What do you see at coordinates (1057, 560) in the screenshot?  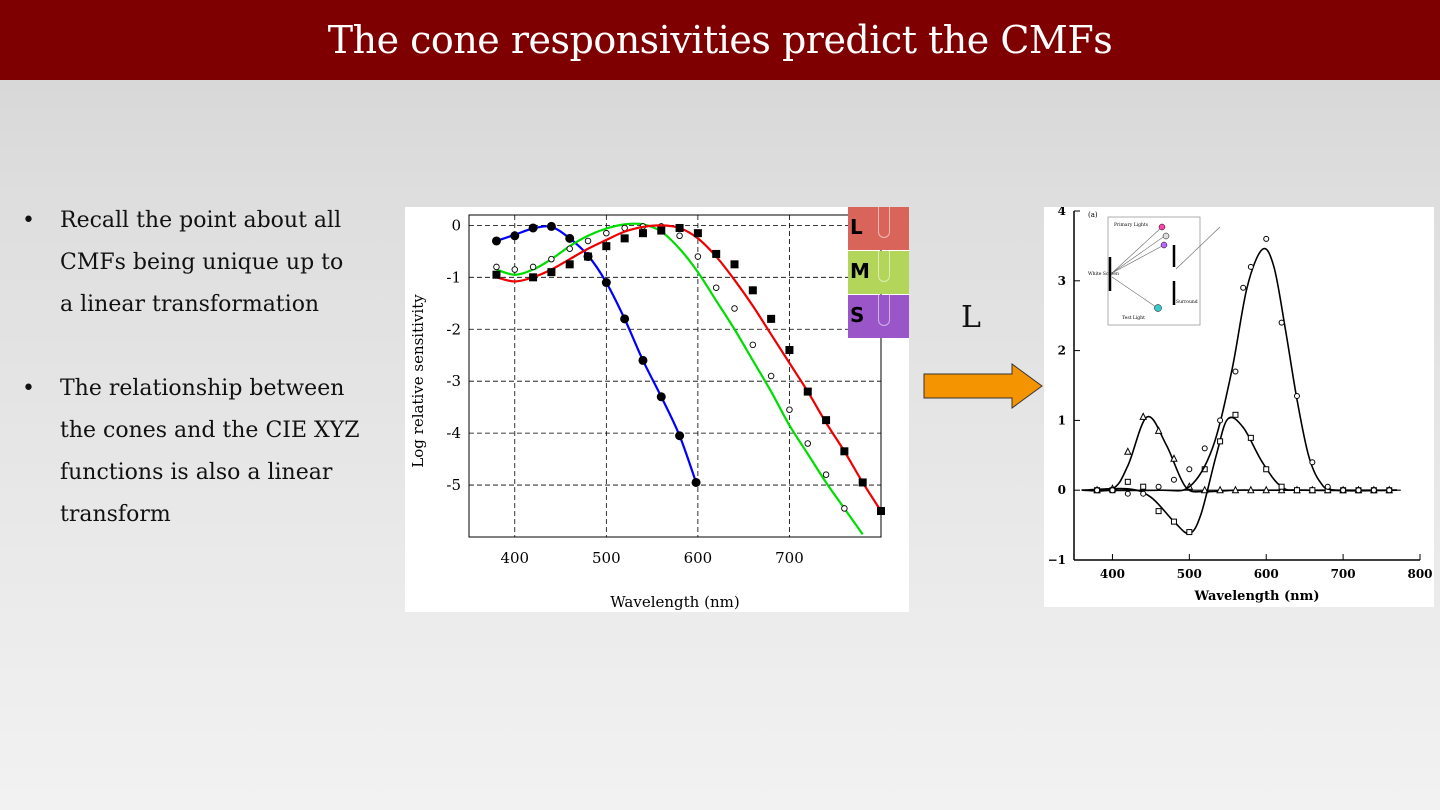 I see `y-tick-label: −1` at bounding box center [1057, 560].